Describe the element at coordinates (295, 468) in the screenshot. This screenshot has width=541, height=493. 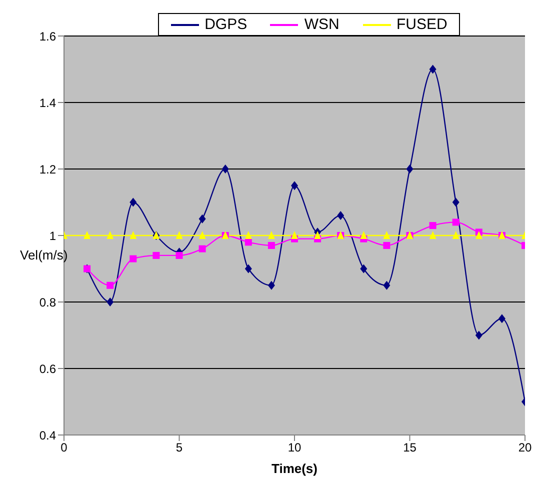
I see `x-axis-title: Time(s)` at that location.